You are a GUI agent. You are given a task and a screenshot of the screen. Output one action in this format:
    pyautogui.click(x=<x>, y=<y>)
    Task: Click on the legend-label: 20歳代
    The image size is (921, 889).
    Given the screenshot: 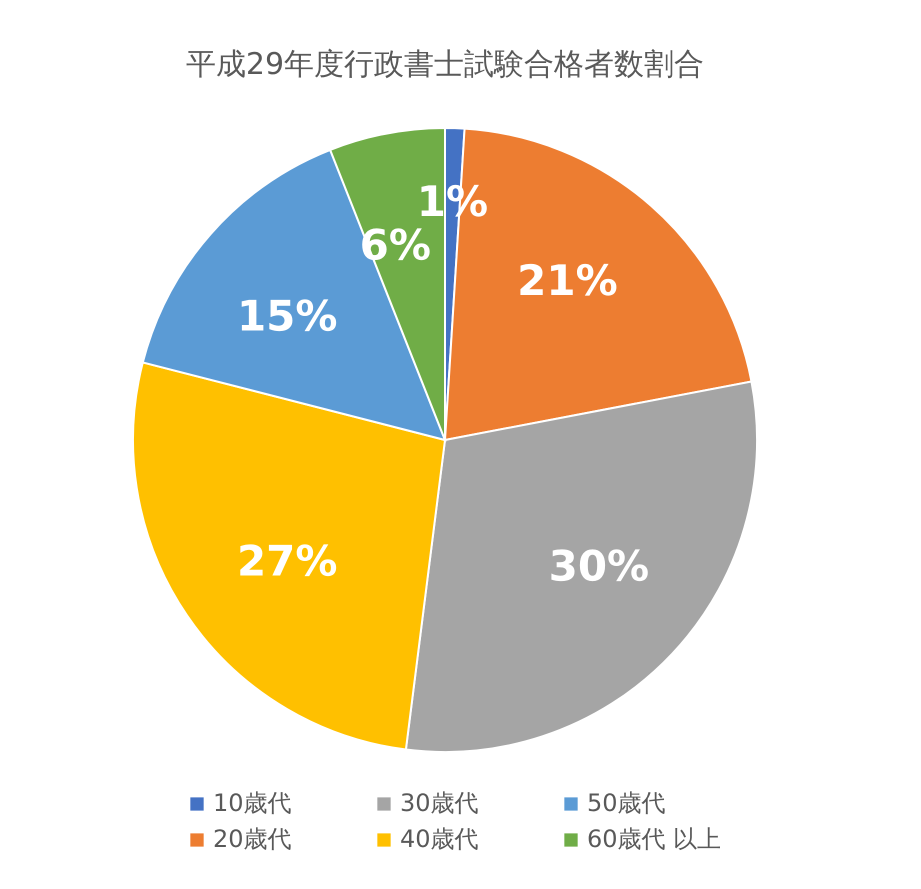 What is the action you would take?
    pyautogui.click(x=252, y=839)
    